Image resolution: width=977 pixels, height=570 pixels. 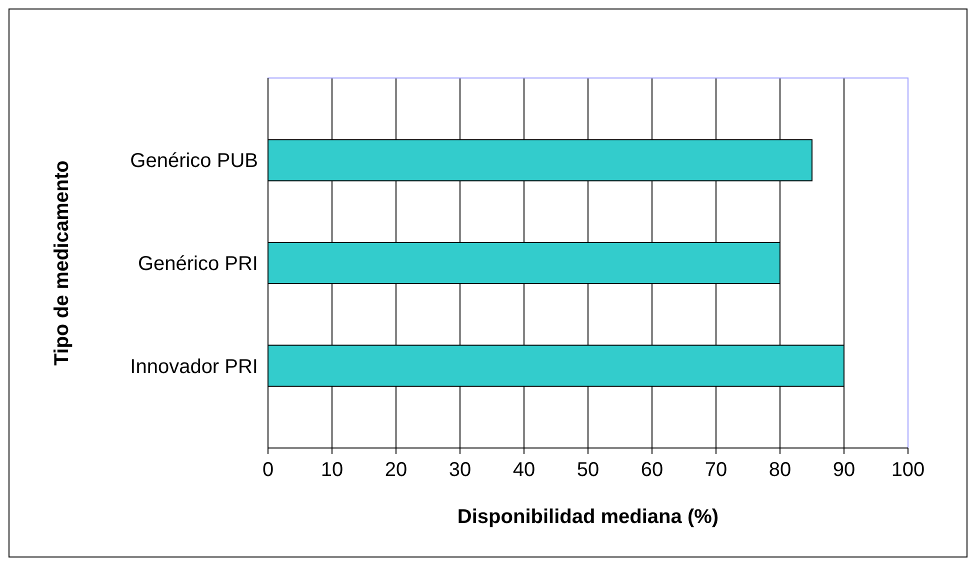 I want to click on x-tick-label: 20, so click(x=396, y=470).